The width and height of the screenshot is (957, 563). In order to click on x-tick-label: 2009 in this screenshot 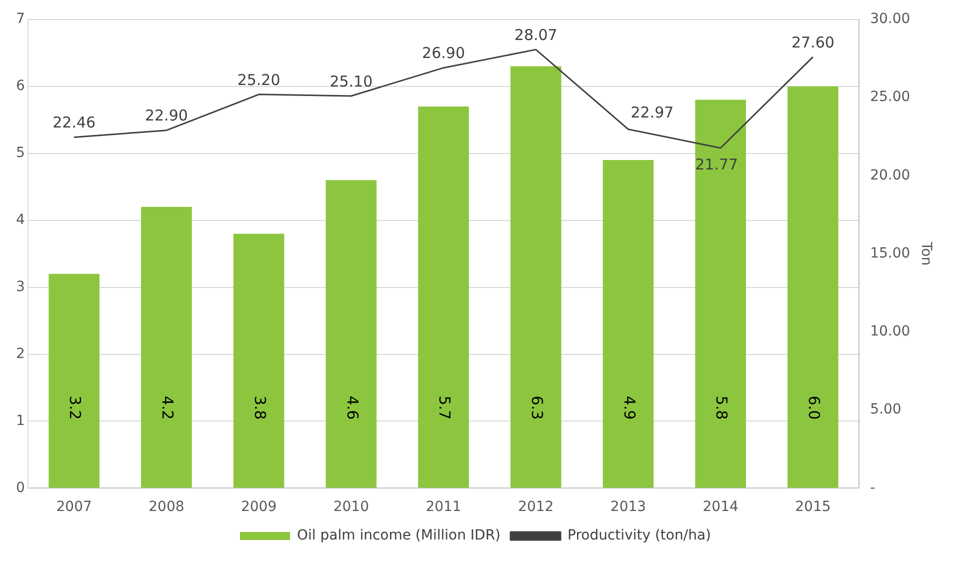, I will do `click(258, 507)`.